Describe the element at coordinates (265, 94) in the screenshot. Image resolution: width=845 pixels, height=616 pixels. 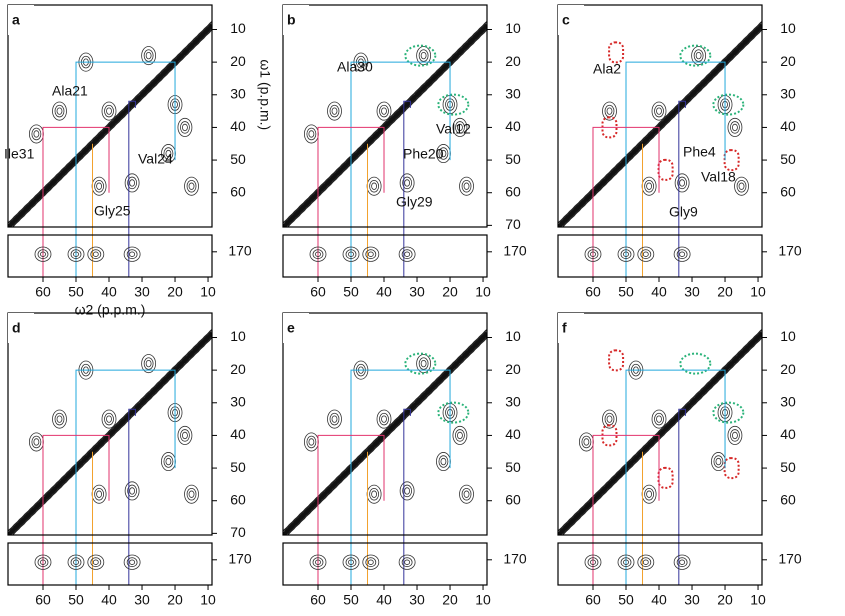
I see `y-axis-label: ω1 (p.p.m.)` at that location.